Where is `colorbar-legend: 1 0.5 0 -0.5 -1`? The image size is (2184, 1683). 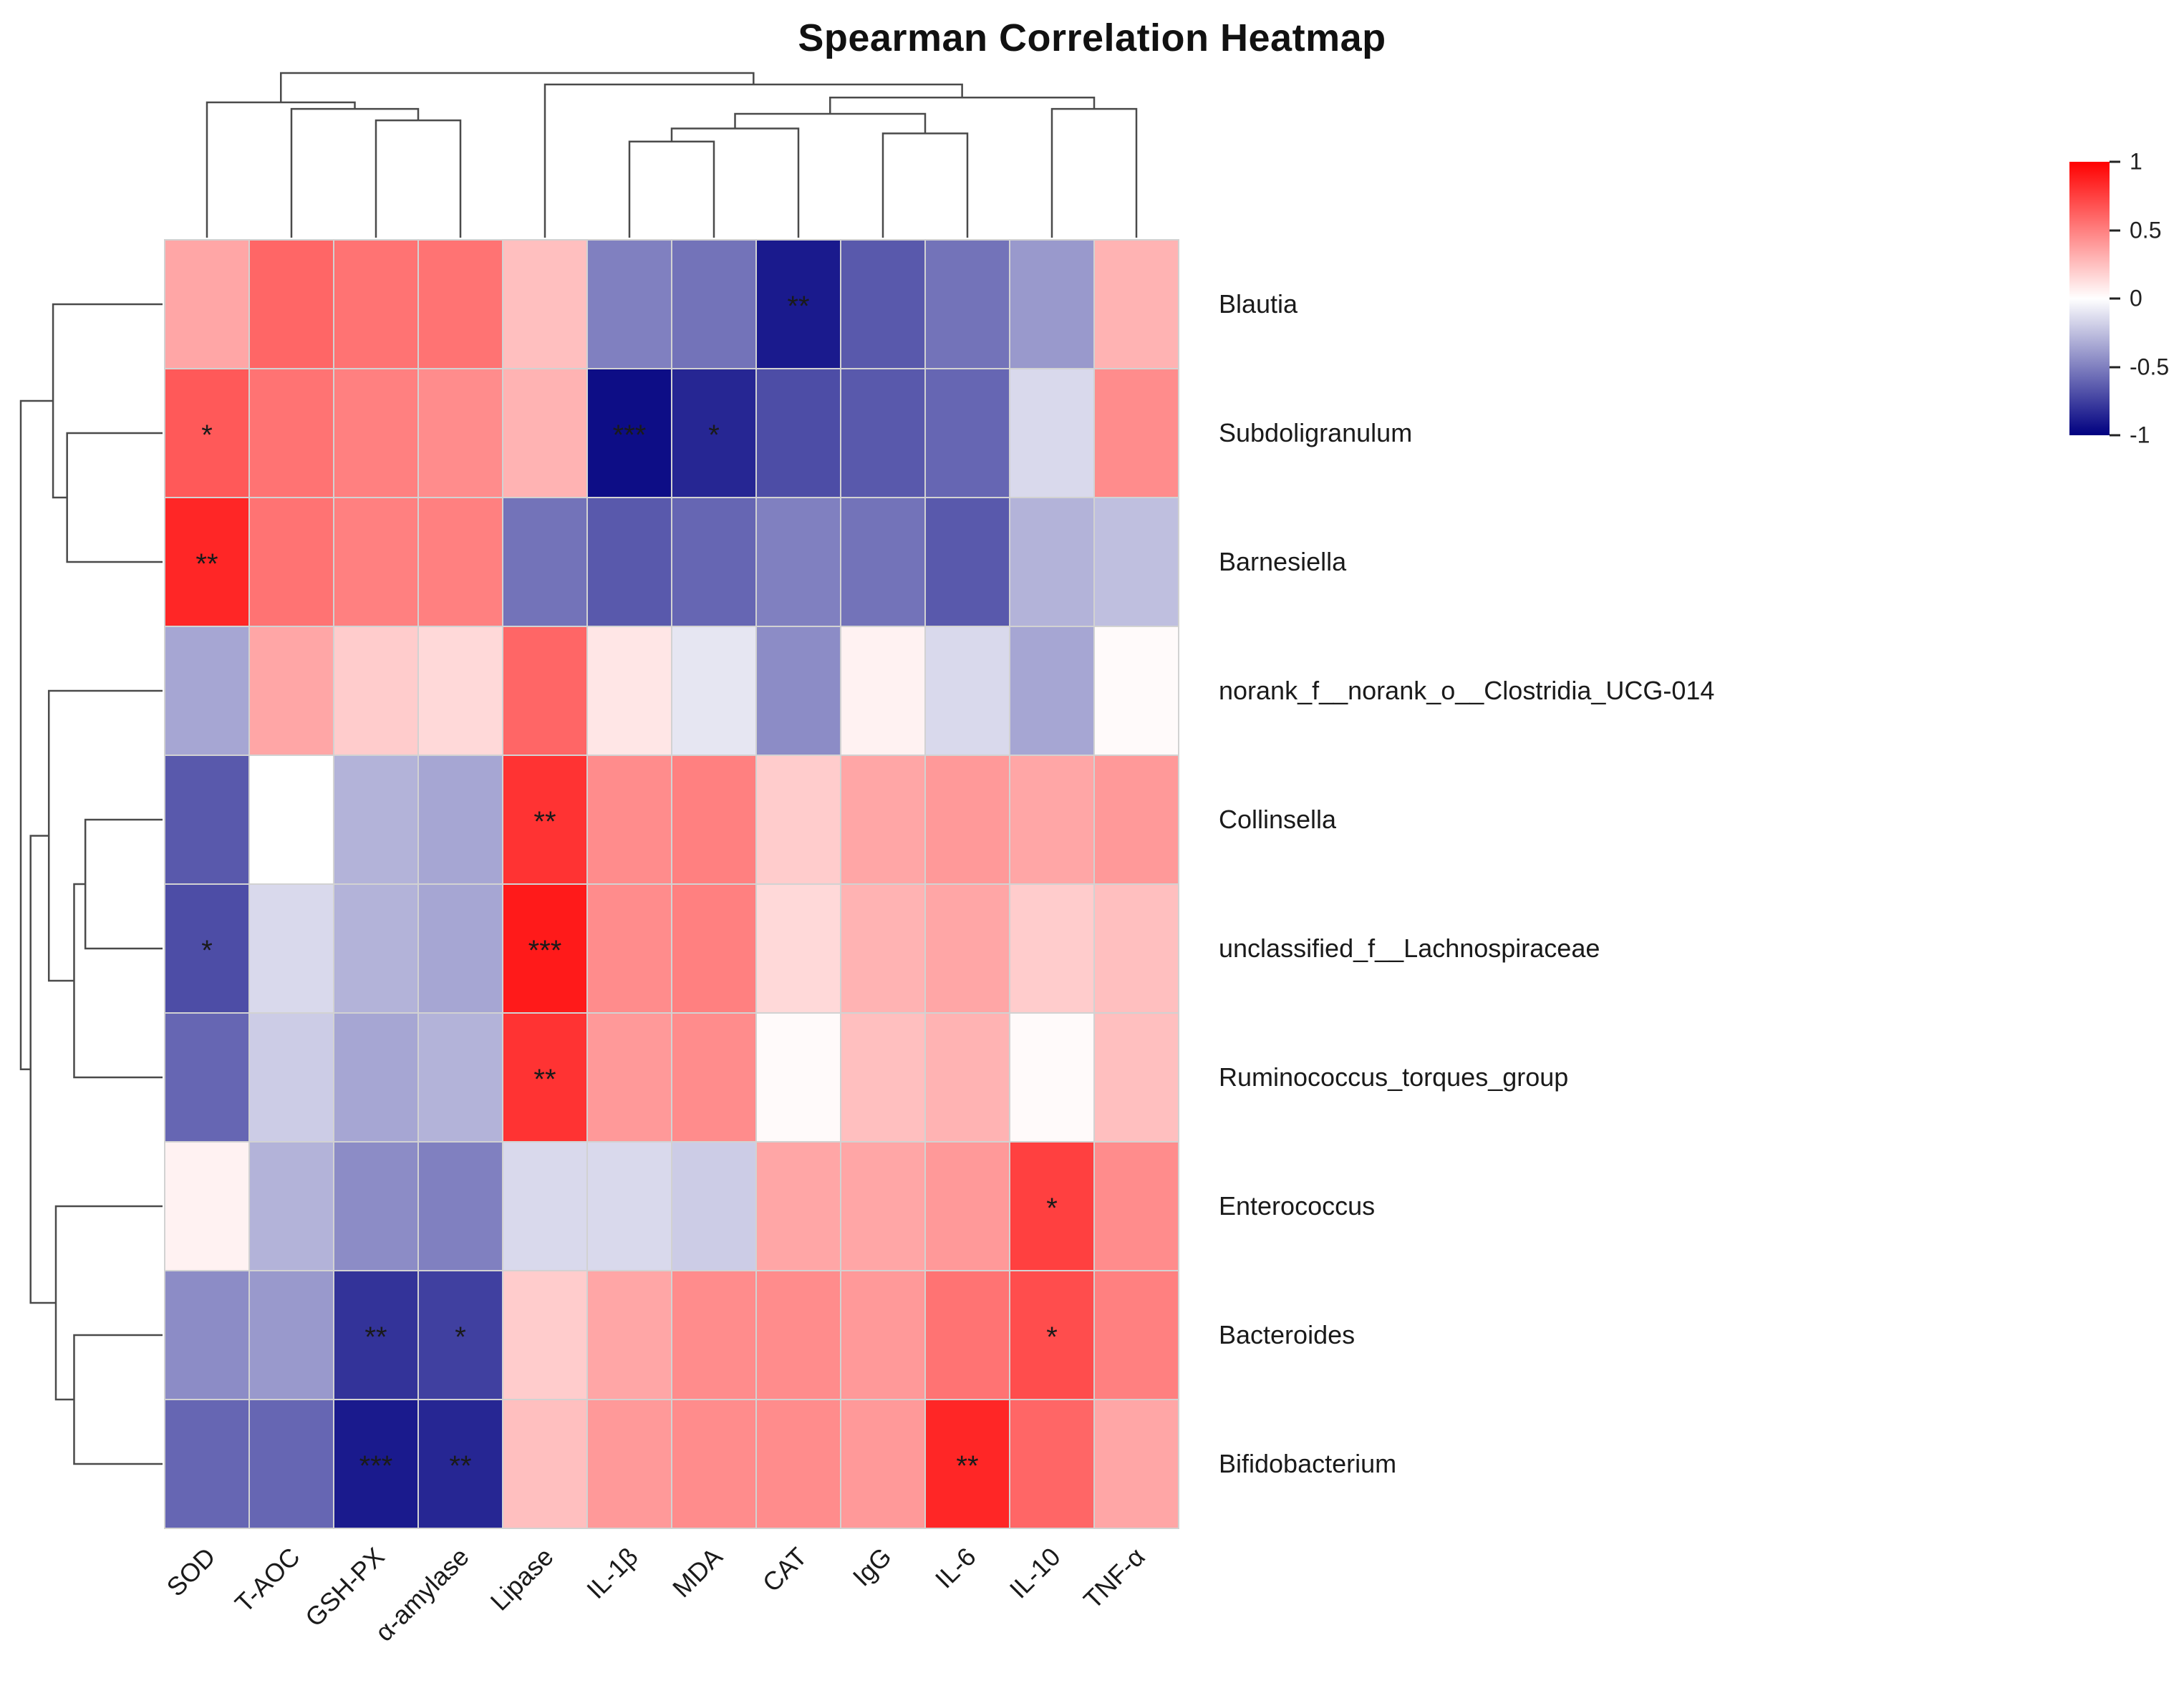 colorbar-legend: 1 0.5 0 -0.5 -1 is located at coordinates (2126, 305).